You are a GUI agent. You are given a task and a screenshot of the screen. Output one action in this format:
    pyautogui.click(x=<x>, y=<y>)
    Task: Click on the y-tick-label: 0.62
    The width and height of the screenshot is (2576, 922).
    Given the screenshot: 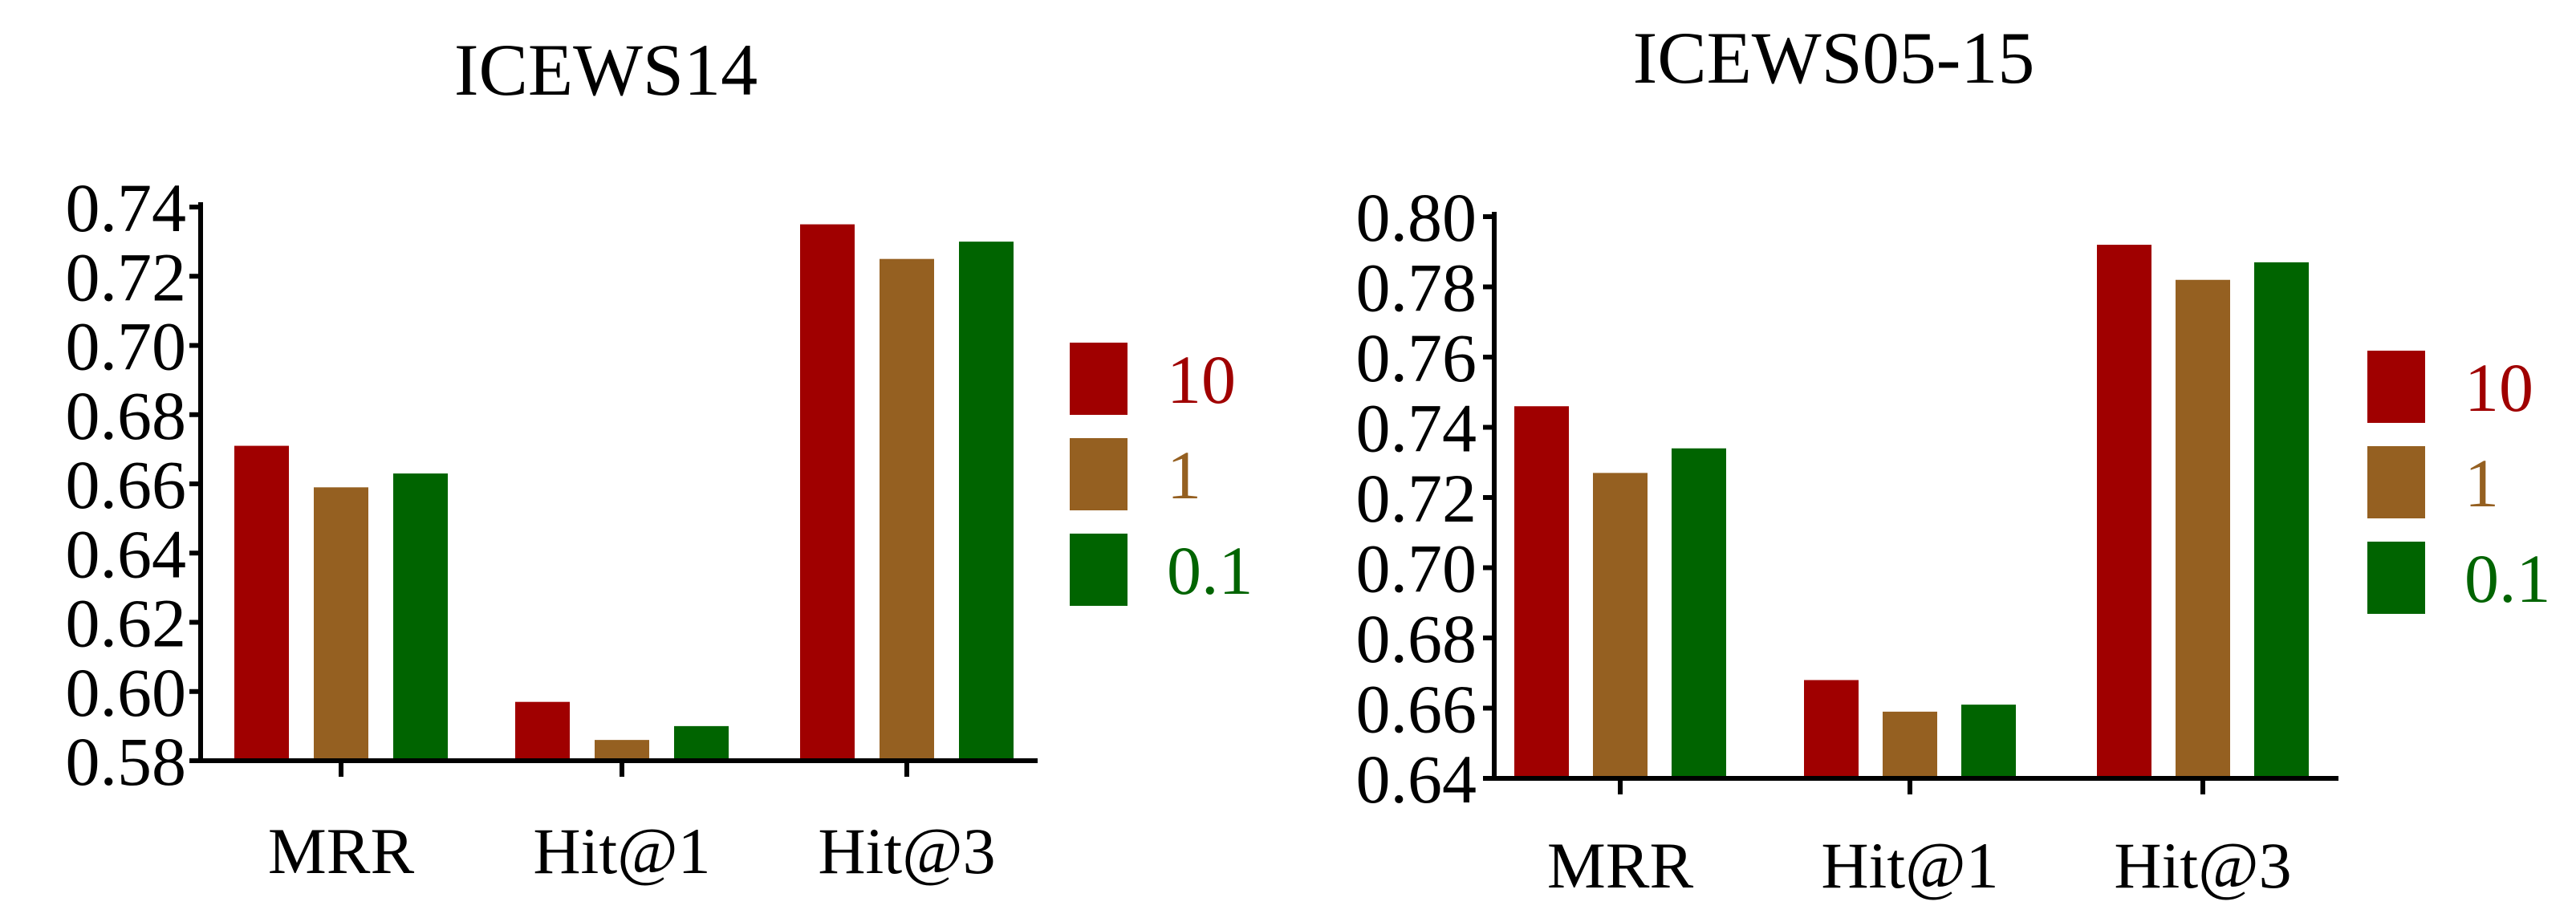 What is the action you would take?
    pyautogui.click(x=127, y=623)
    